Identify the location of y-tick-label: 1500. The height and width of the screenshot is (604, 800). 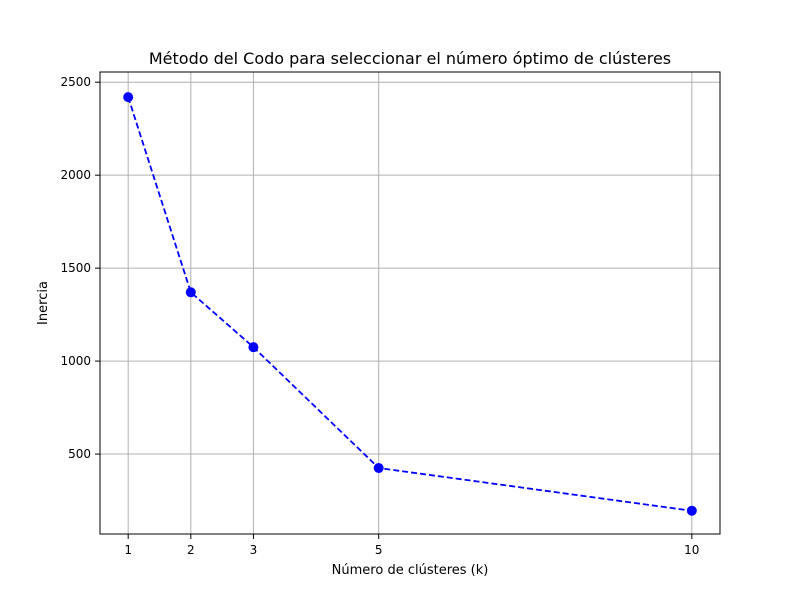
(75, 268).